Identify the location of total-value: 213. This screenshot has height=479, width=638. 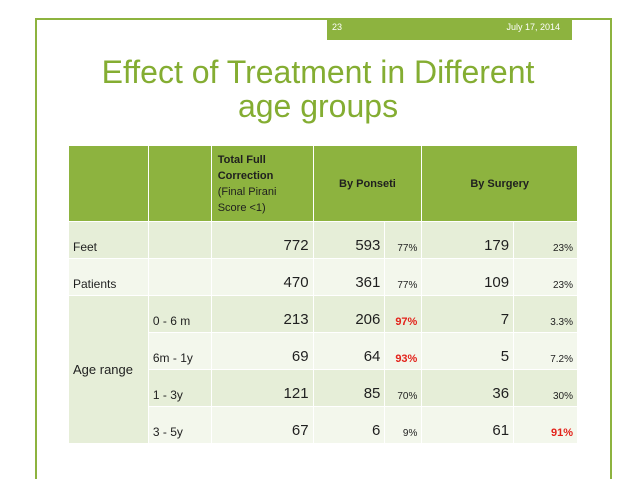
(262, 314).